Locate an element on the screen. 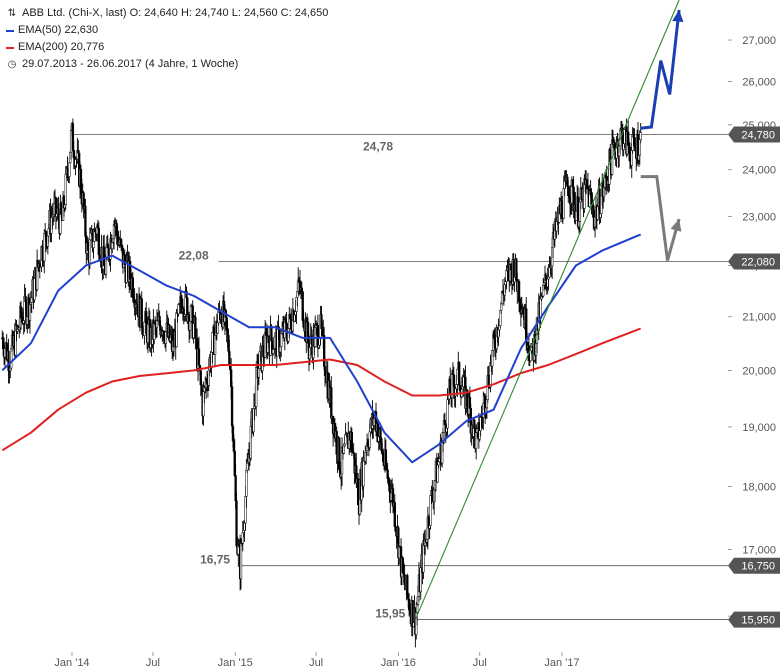 This screenshot has height=672, width=780. legend-ema50-row: EMA(50) 22,630 is located at coordinates (167, 30).